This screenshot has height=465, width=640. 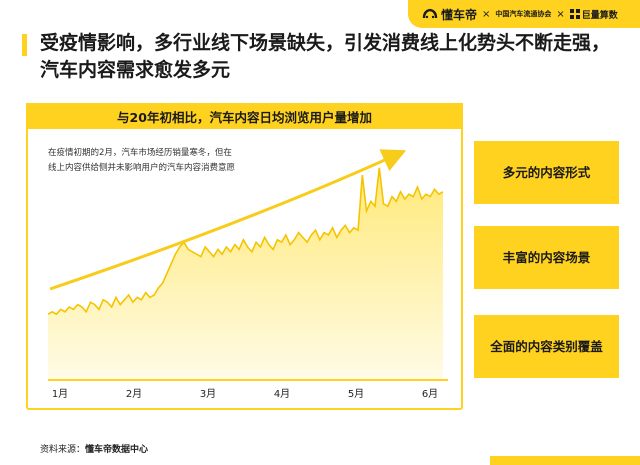 I want to click on car-icon, so click(x=430, y=13).